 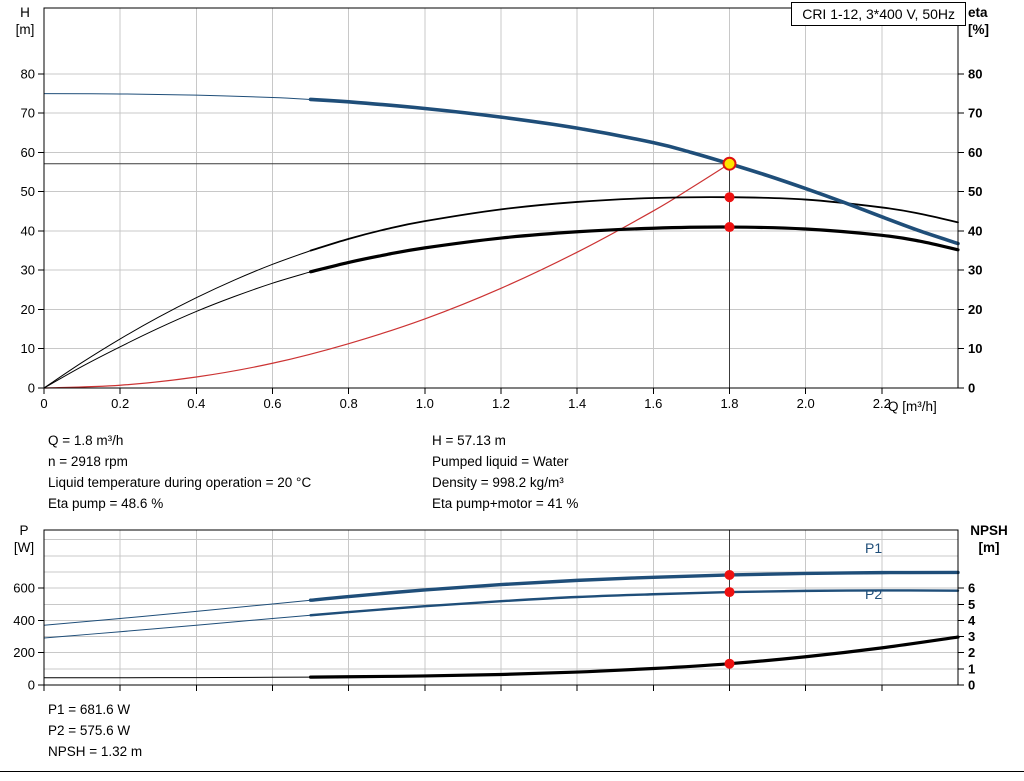 What do you see at coordinates (806, 403) in the screenshot?
I see `tick-label: 2.0` at bounding box center [806, 403].